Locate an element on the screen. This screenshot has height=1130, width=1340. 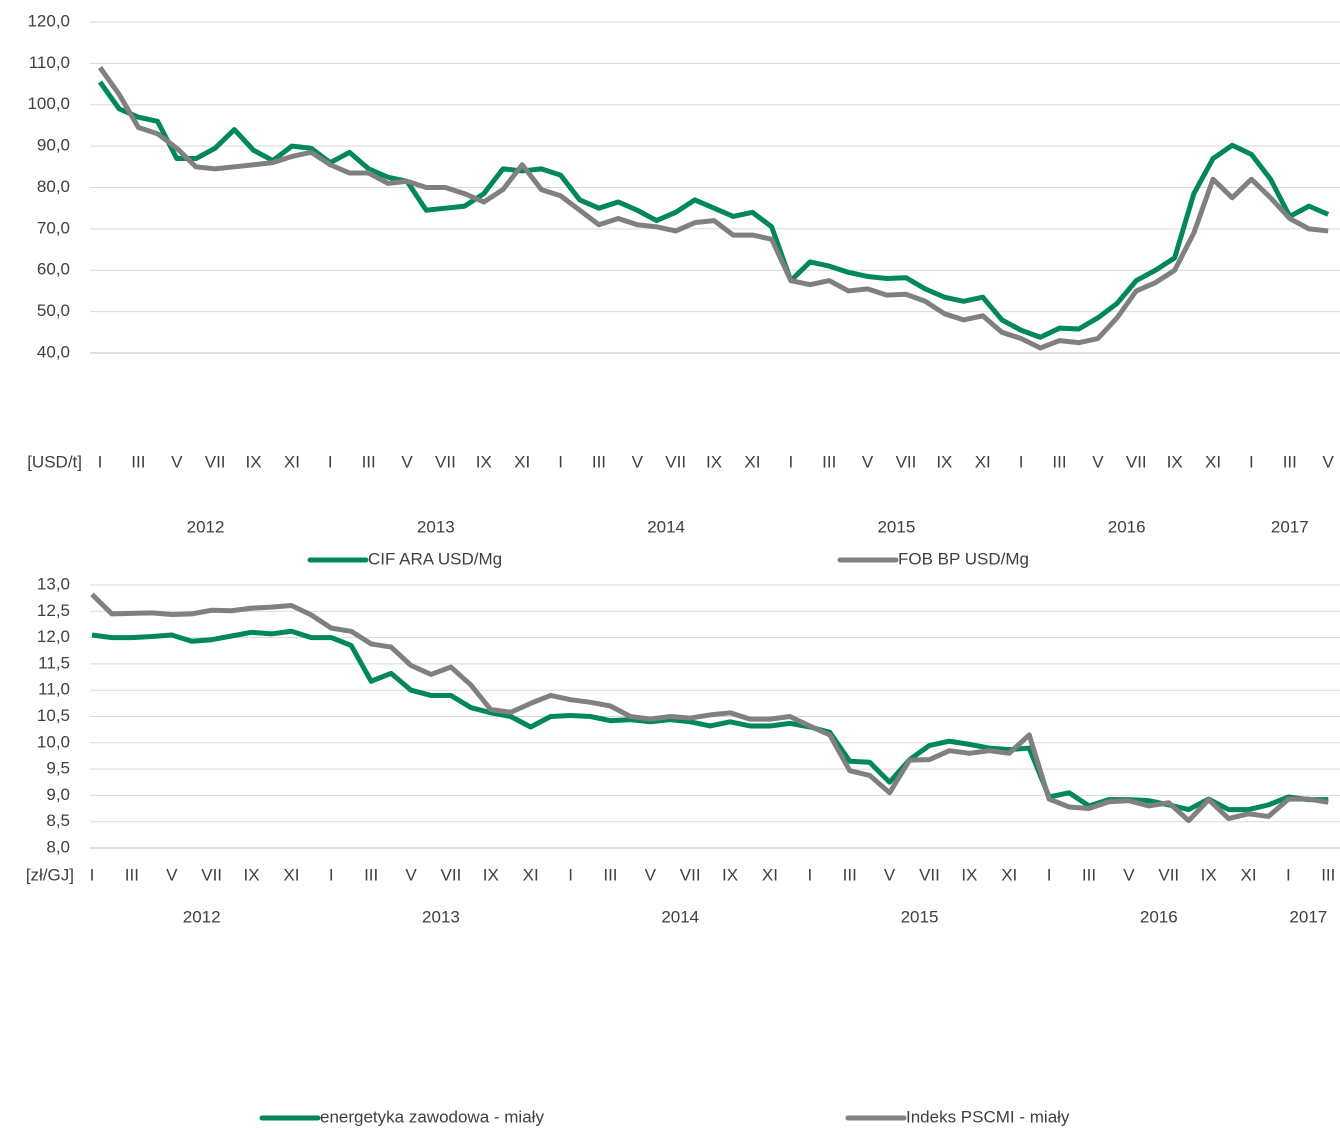
legend-label: FOB BP USD/Mg is located at coordinates (963, 558).